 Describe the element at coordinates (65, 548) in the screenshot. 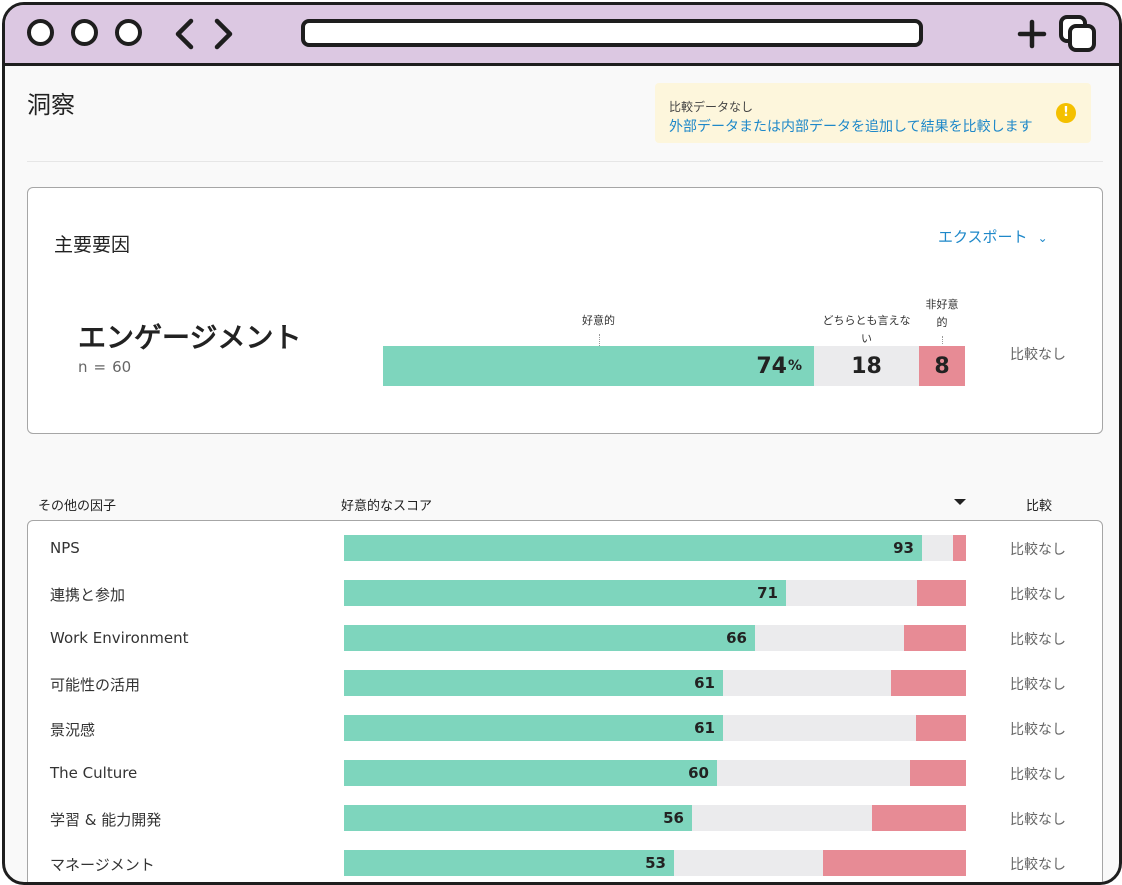

I see `factor-label: NPS` at that location.